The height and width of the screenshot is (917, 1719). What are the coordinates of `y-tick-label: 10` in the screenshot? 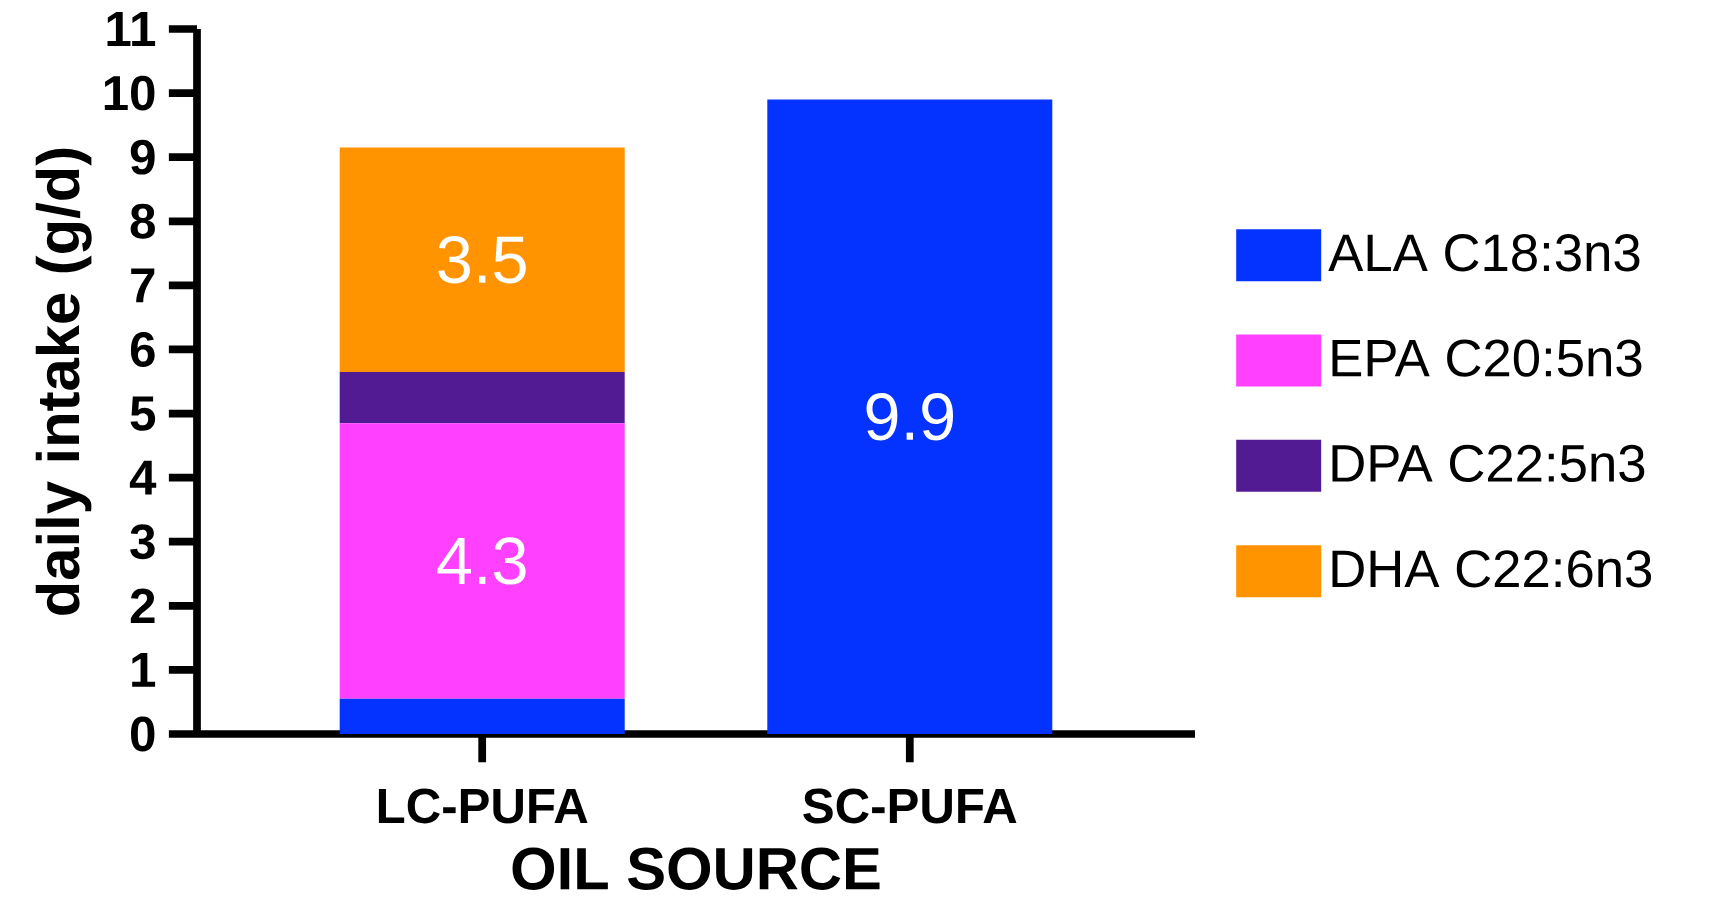 It's located at (129, 93).